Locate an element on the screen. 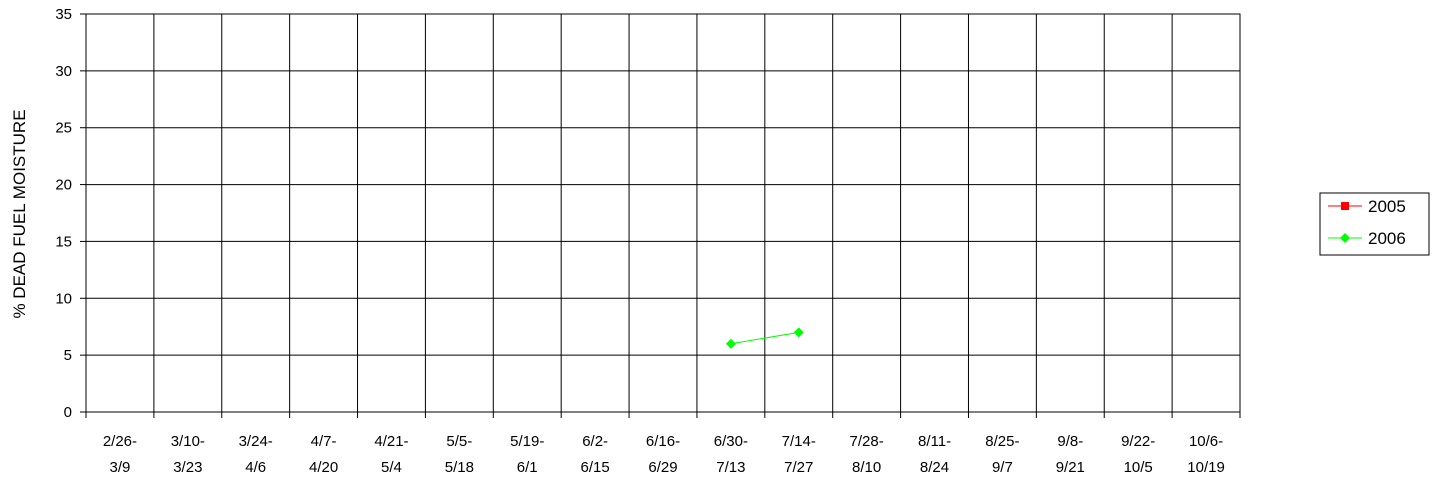 Image resolution: width=1440 pixels, height=485 pixels. y-tick-label: 15 is located at coordinates (63, 241).